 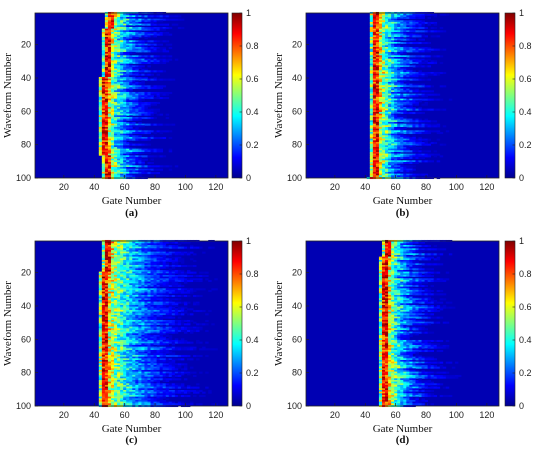 I want to click on colorbar-tick-label: 0.8, so click(x=525, y=46).